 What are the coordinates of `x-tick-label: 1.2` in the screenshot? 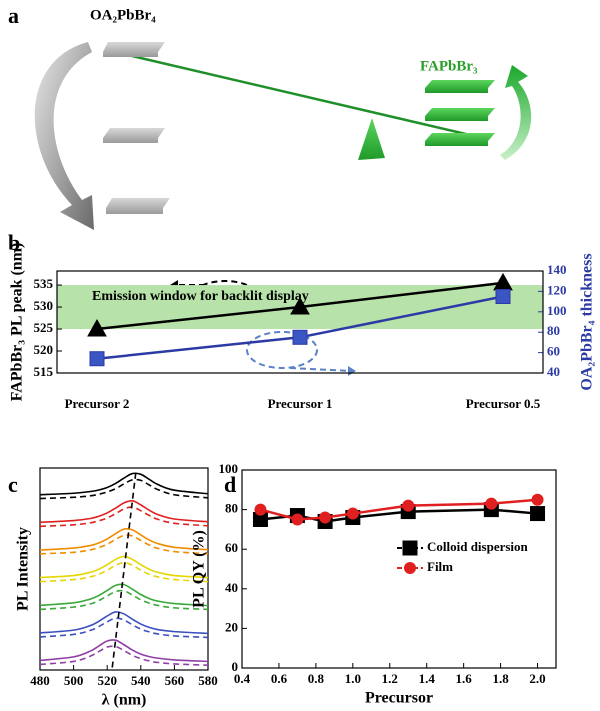 It's located at (390, 678).